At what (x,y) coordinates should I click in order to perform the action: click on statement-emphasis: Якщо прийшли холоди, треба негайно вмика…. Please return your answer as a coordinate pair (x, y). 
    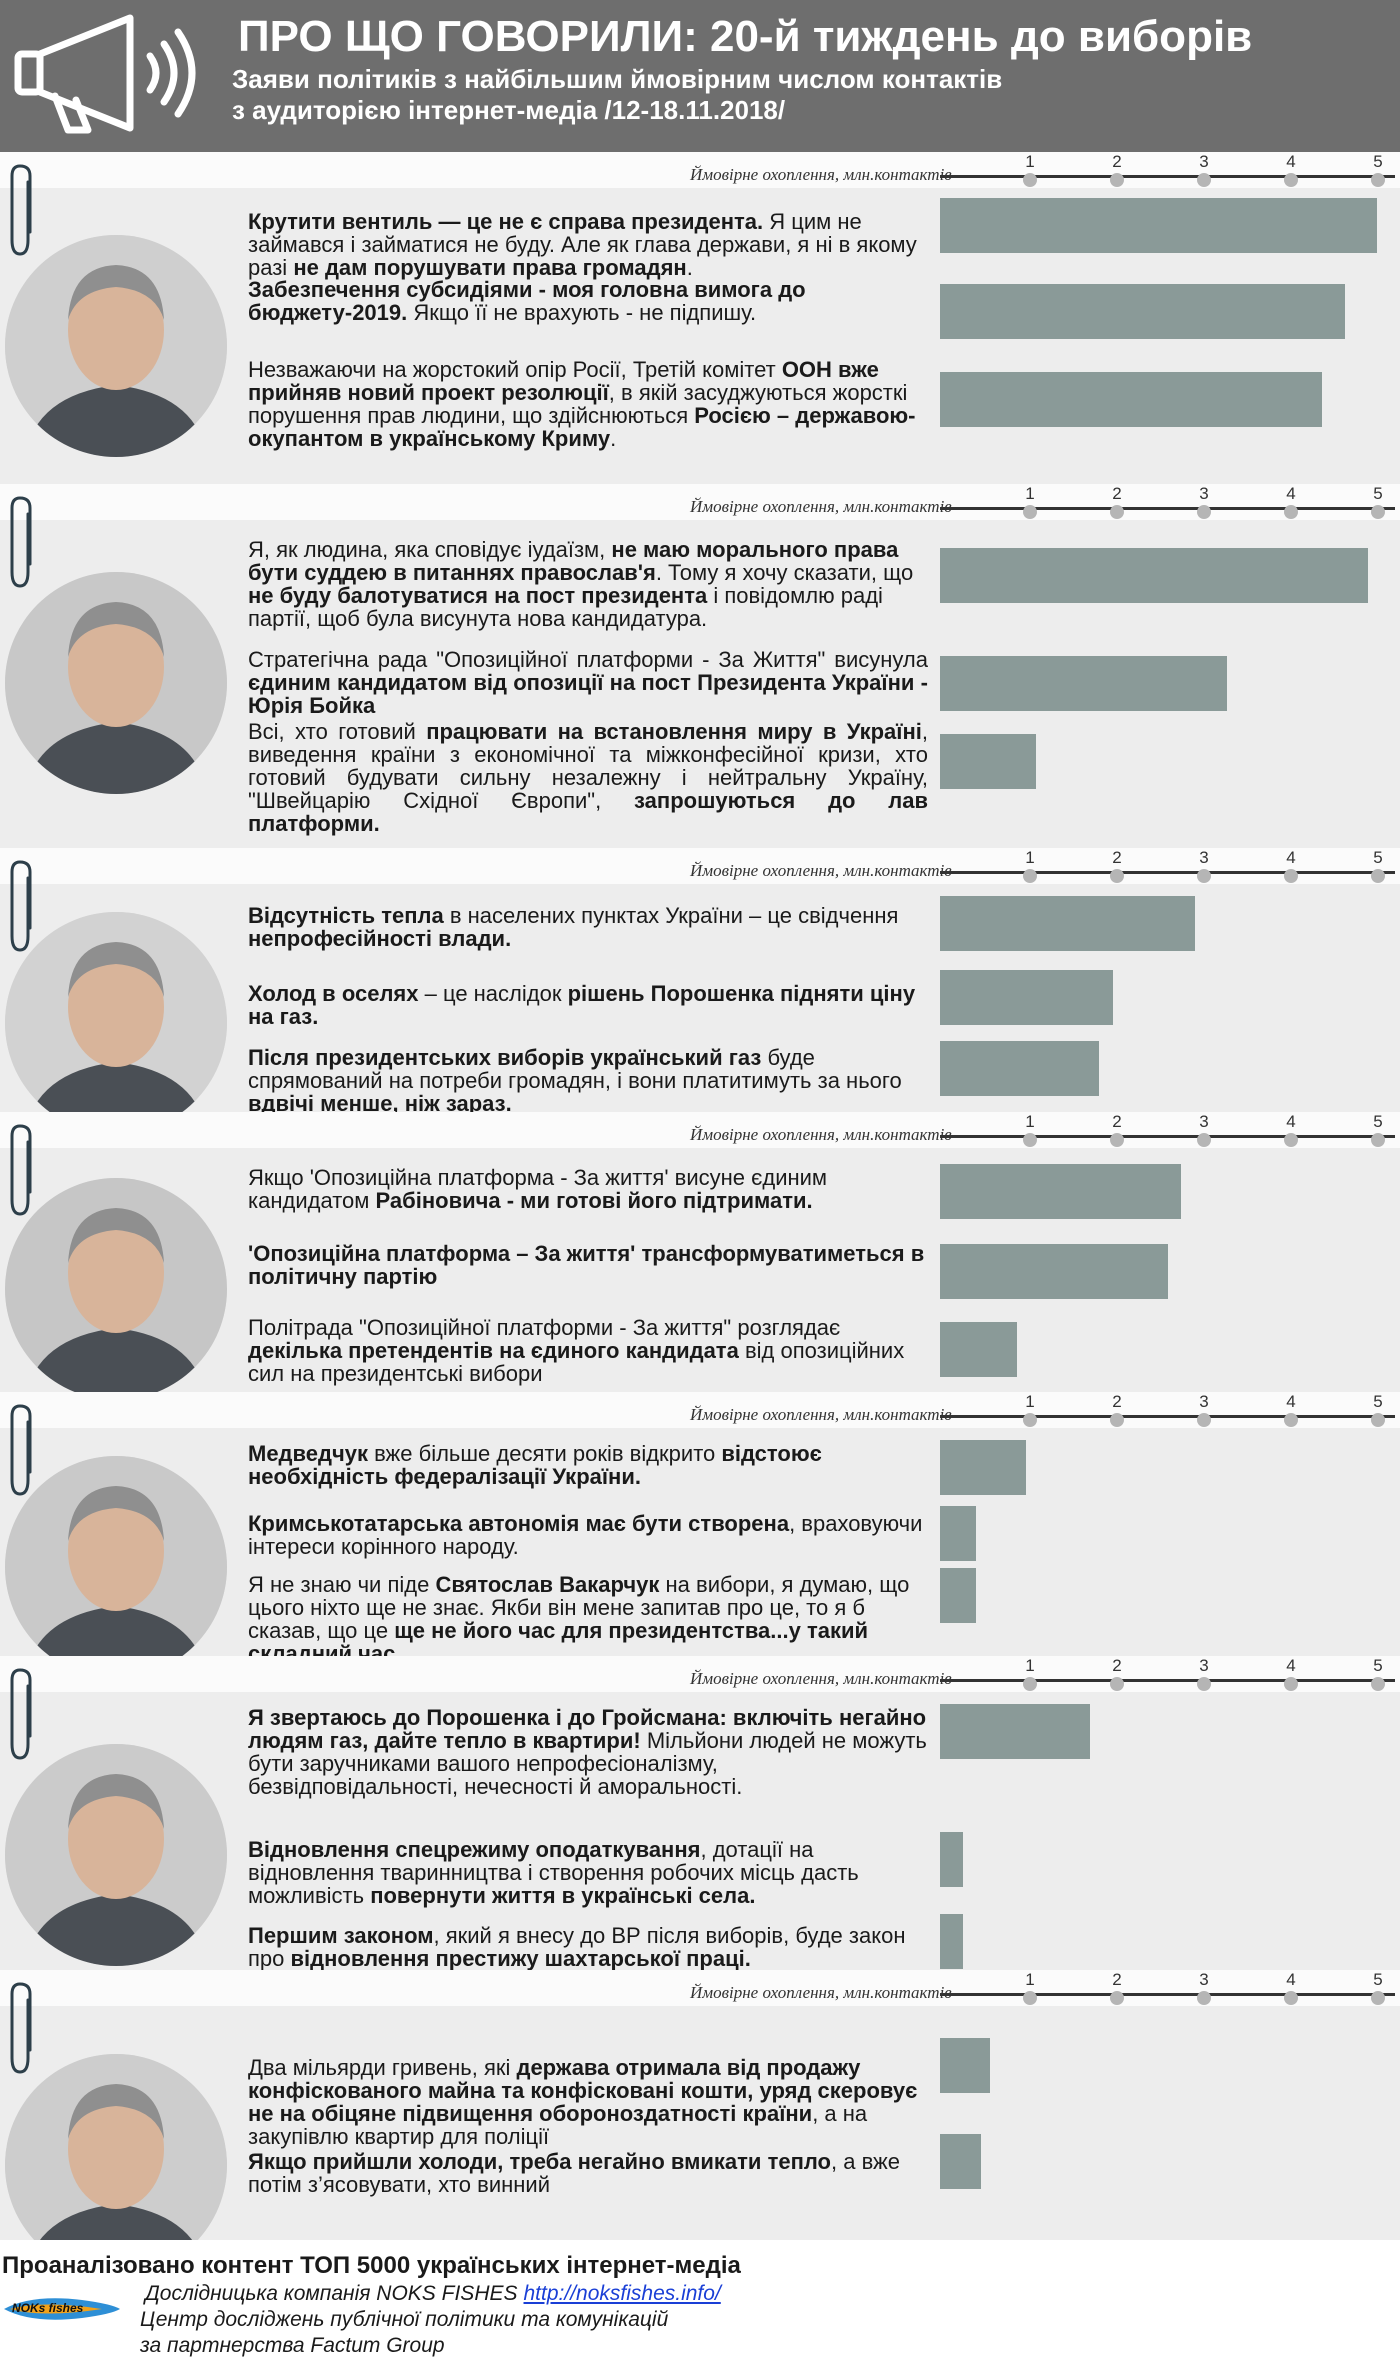
    Looking at the image, I should click on (539, 2161).